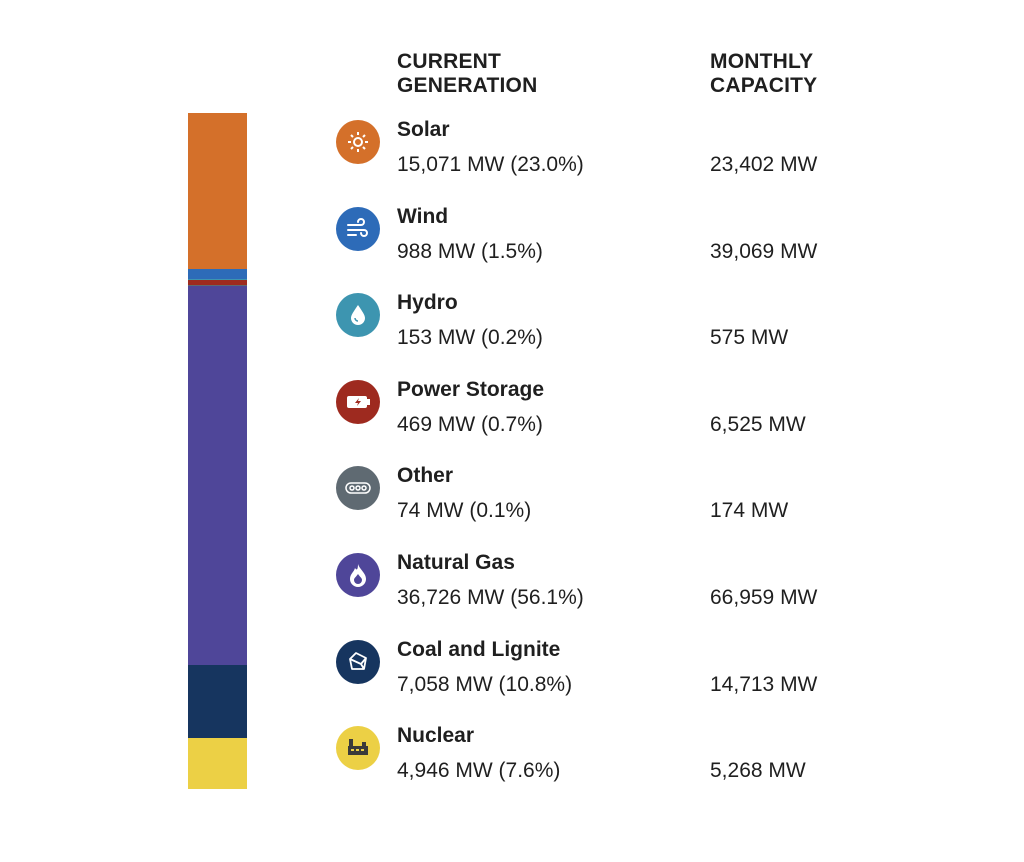 This screenshot has width=1024, height=862. What do you see at coordinates (470, 338) in the screenshot?
I see `generation-value: 153 MW (0.2%)` at bounding box center [470, 338].